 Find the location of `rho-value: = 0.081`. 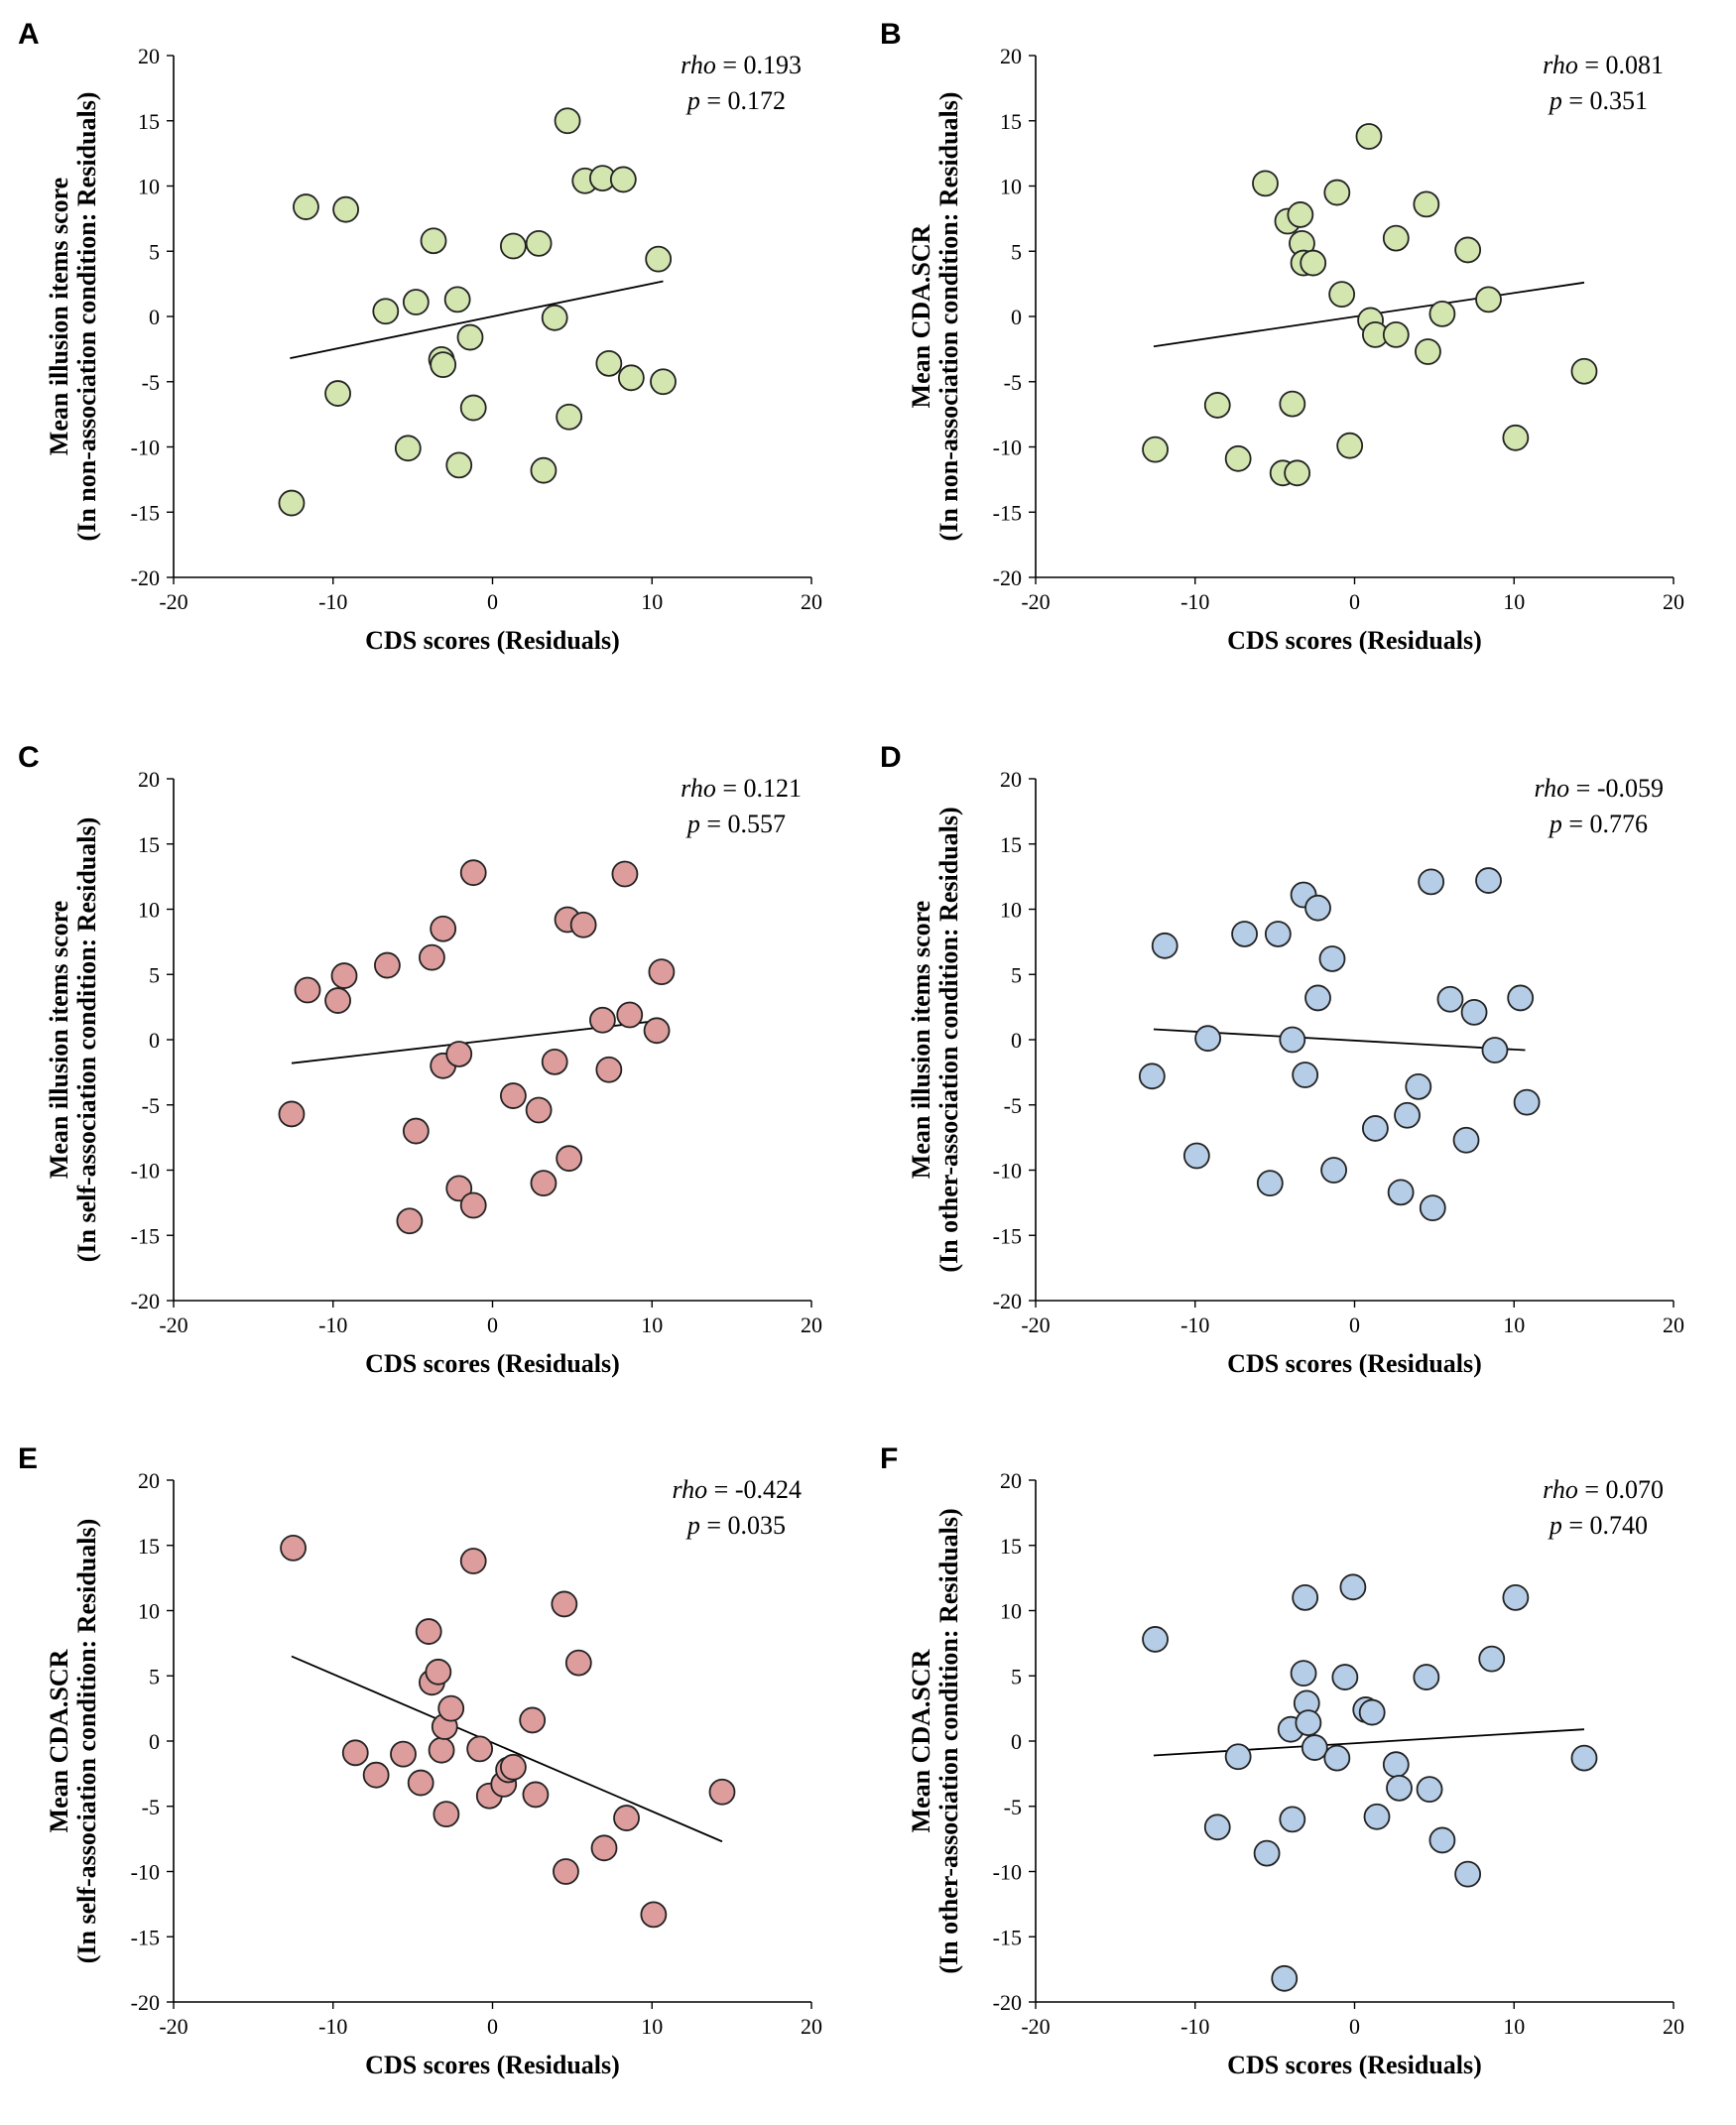

rho-value: = 0.081 is located at coordinates (1621, 65).